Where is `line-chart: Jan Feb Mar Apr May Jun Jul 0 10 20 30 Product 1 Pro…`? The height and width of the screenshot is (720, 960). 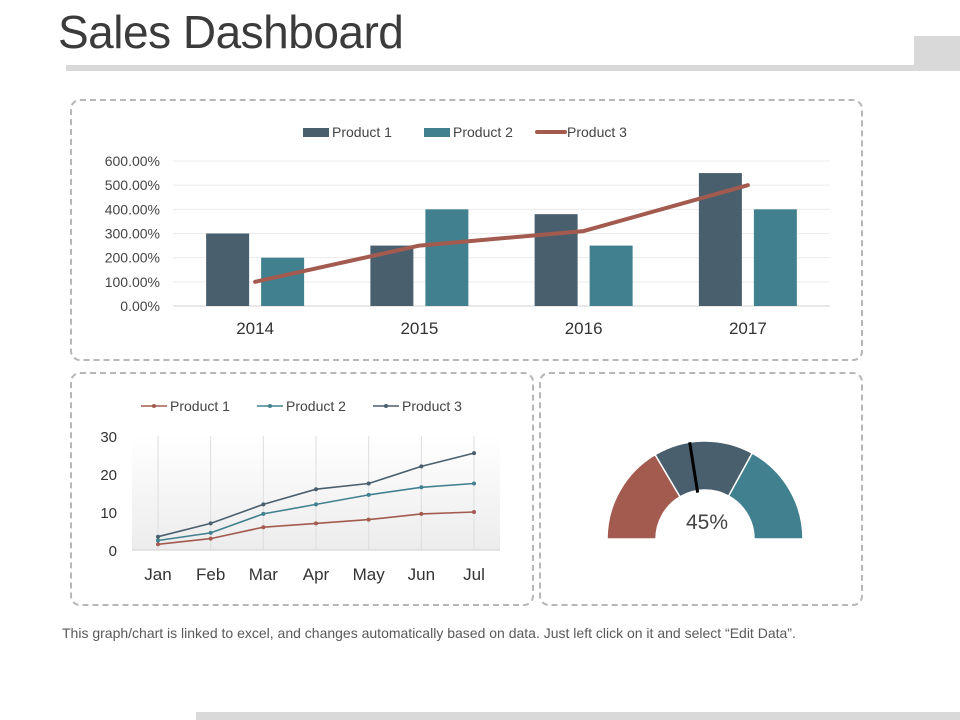 line-chart: Jan Feb Mar Apr May Jun Jul 0 10 20 30 Product 1 Pro… is located at coordinates (300, 491).